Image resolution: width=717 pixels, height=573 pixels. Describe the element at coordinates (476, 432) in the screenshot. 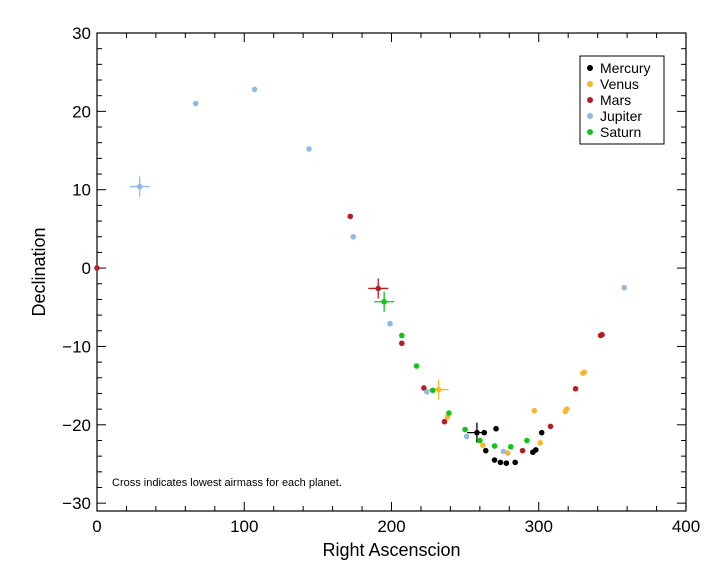

I see `mercury-best-cross` at that location.